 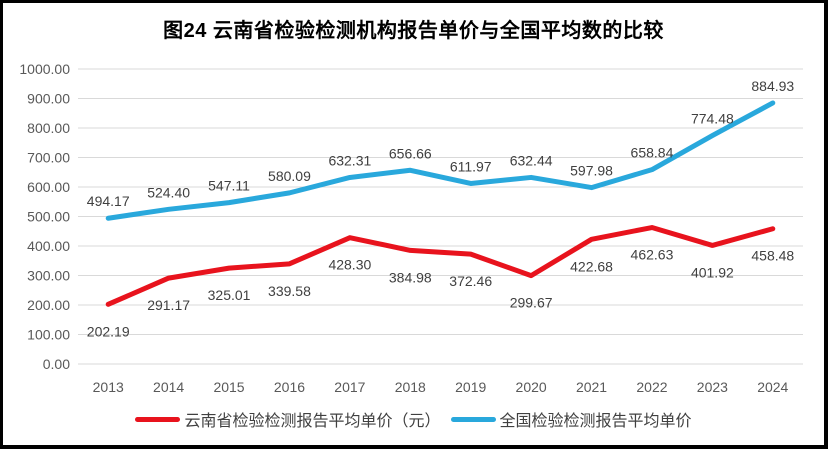 What do you see at coordinates (772, 86) in the screenshot?
I see `data-label: 884.93` at bounding box center [772, 86].